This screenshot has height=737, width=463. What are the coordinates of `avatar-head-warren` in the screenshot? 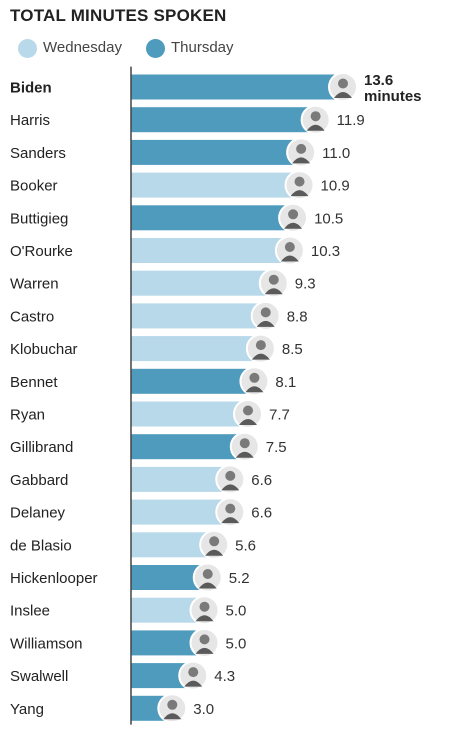 It's located at (273, 279).